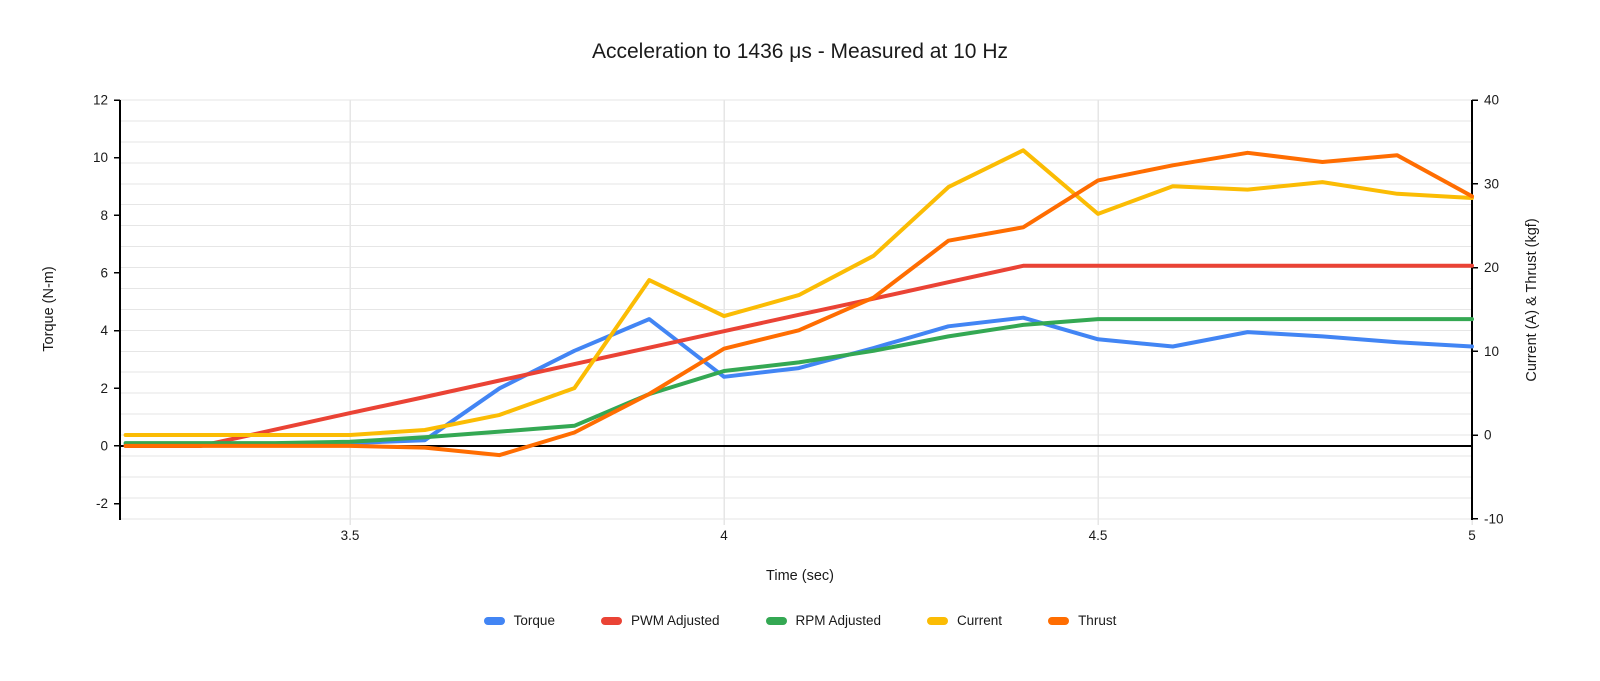 The width and height of the screenshot is (1600, 681). Describe the element at coordinates (1488, 435) in the screenshot. I see `right-tick-label: 0` at that location.